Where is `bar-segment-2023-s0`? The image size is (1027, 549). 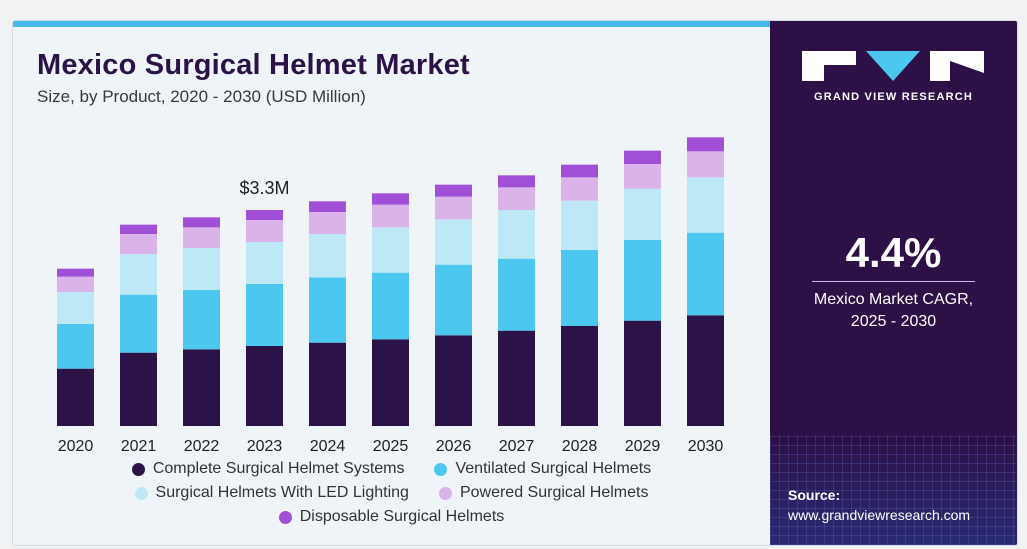 bar-segment-2023-s0 is located at coordinates (264, 386).